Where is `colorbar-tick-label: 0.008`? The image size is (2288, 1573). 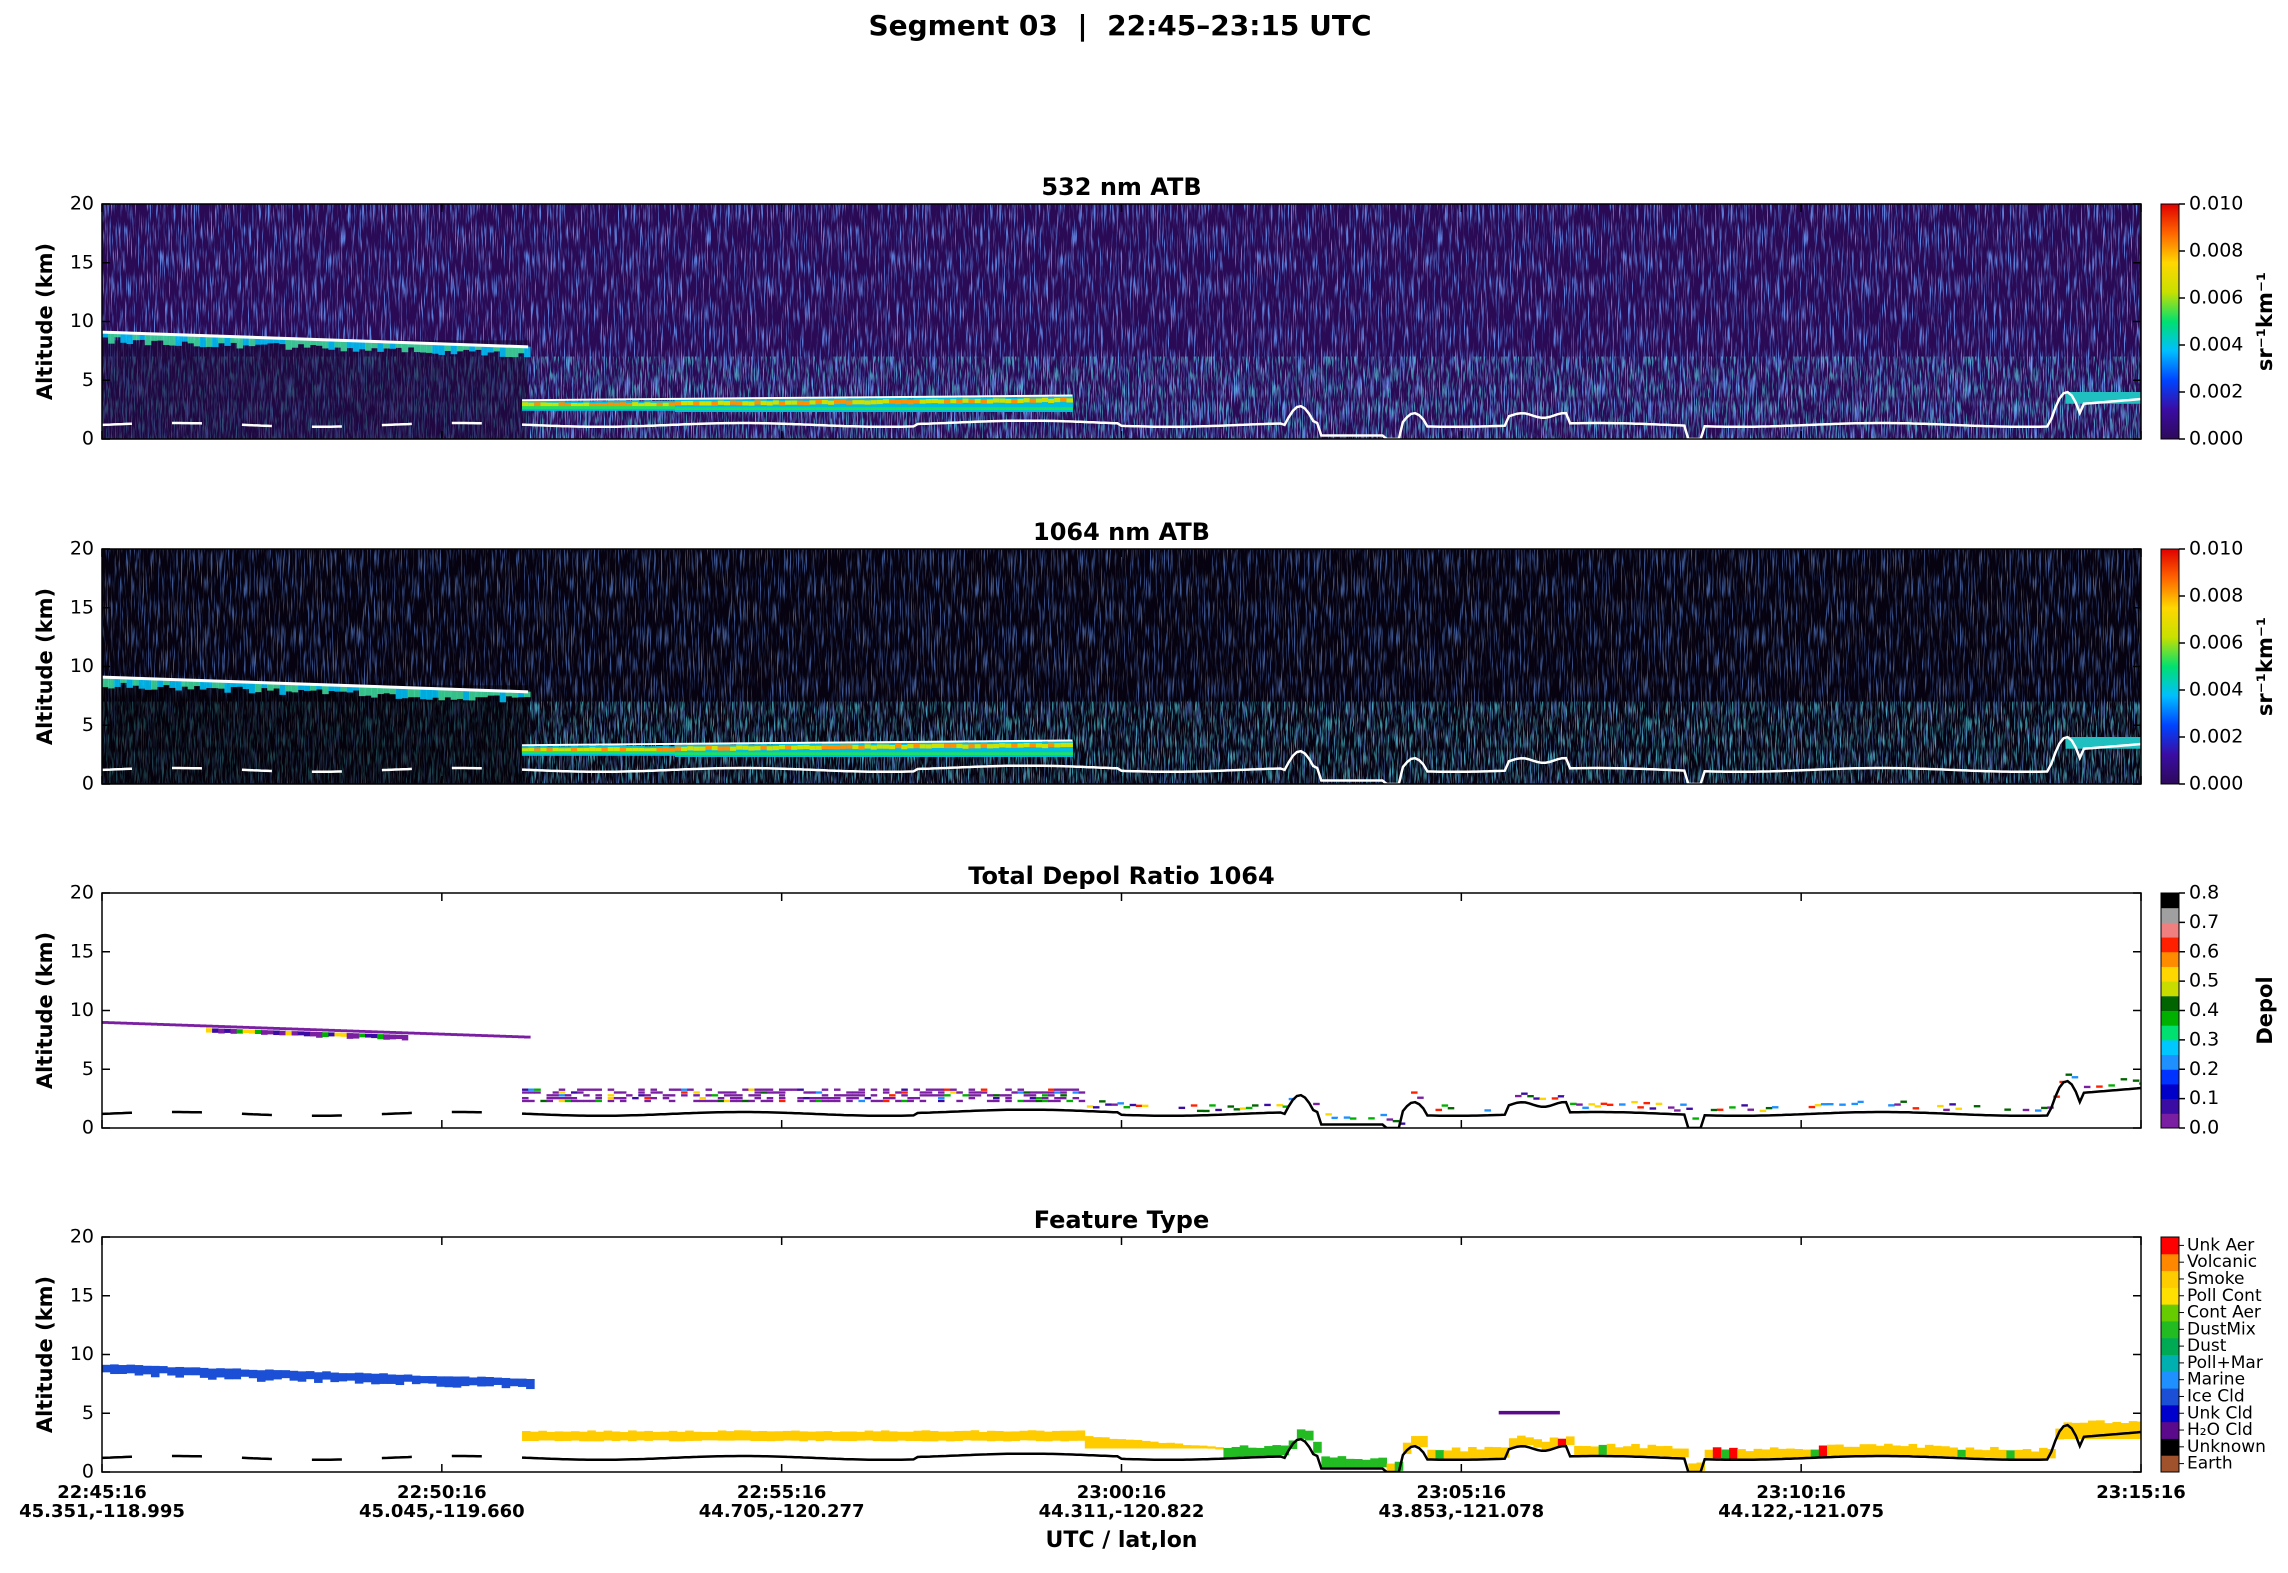 colorbar-tick-label: 0.008 is located at coordinates (2216, 596).